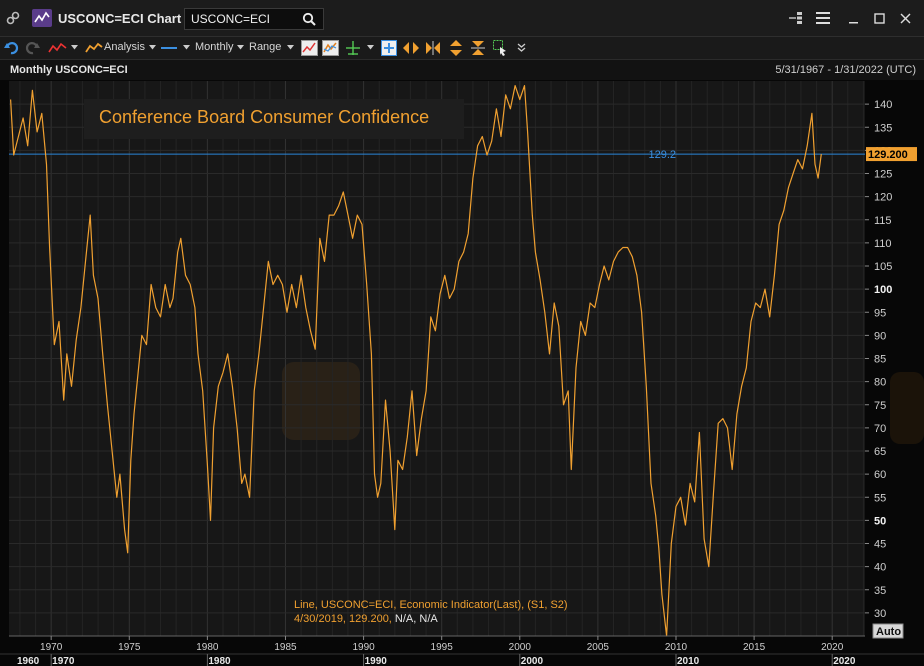 The image size is (924, 666). I want to click on y-tick-label-115: 115, so click(883, 221).